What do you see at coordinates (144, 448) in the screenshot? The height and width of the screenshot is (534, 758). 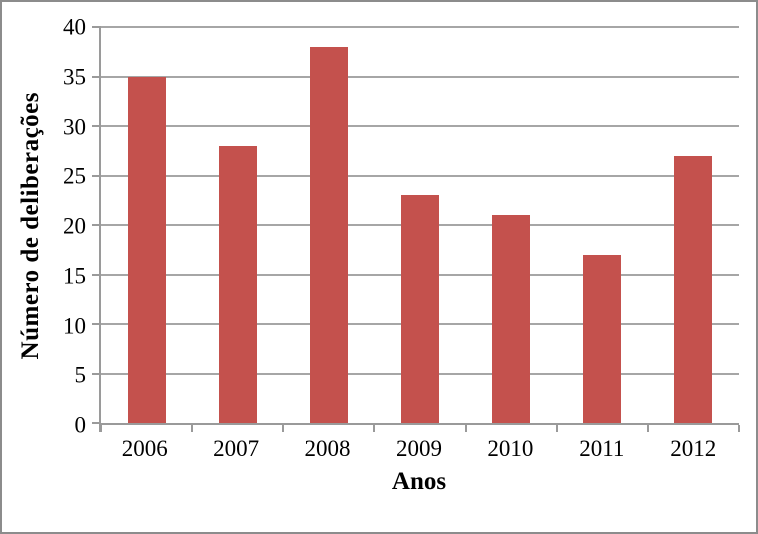 I see `x-tick-label: 2006` at bounding box center [144, 448].